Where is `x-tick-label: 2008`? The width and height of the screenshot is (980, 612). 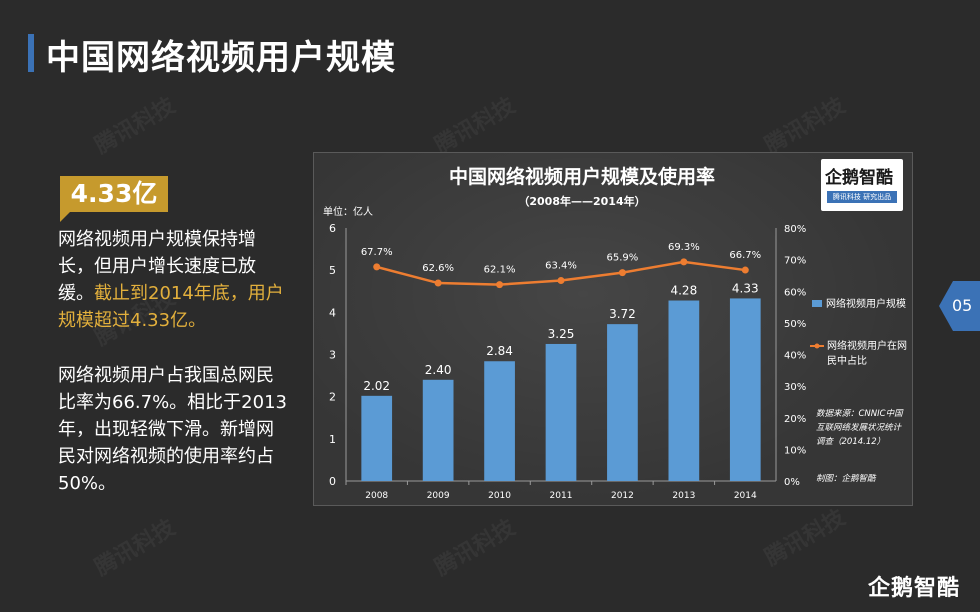
x-tick-label: 2008 is located at coordinates (376, 496).